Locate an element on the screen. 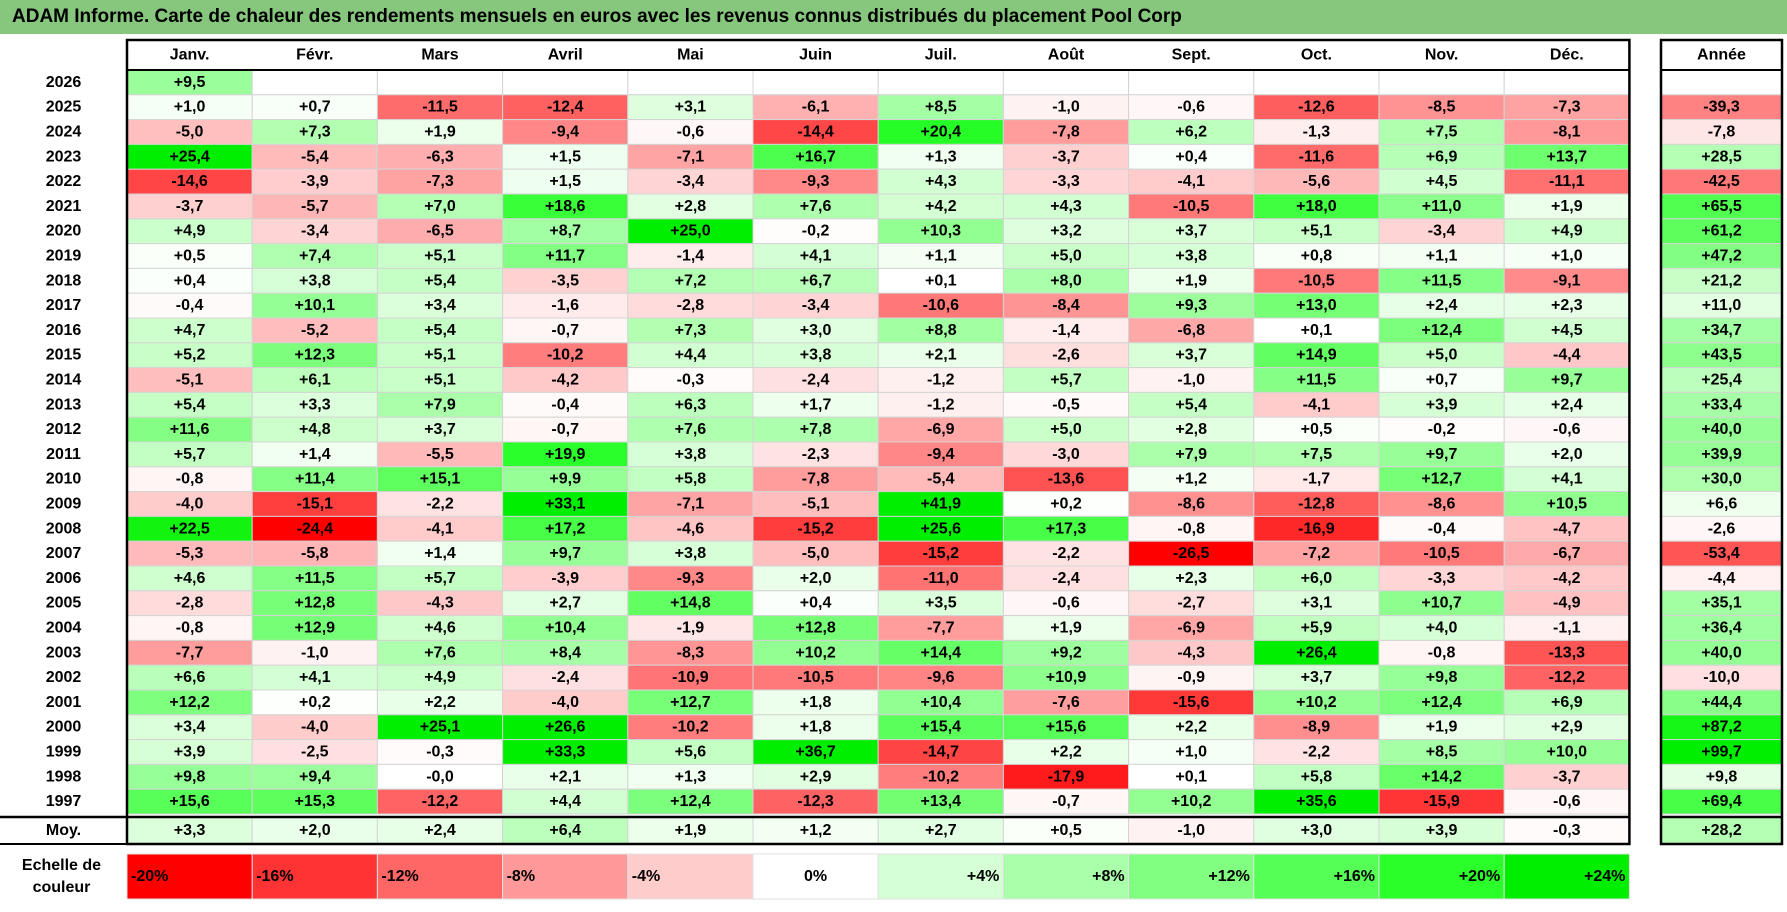  cell-value-label: +2,7 is located at coordinates (565, 603).